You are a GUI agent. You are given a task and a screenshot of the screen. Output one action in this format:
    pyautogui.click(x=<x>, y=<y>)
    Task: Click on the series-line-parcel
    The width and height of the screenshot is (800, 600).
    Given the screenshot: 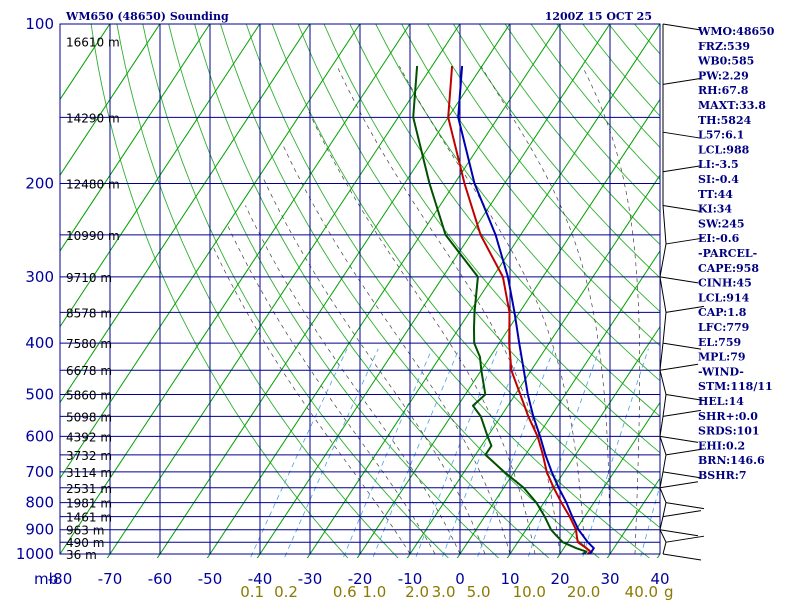 What is the action you would take?
    pyautogui.click(x=526, y=310)
    